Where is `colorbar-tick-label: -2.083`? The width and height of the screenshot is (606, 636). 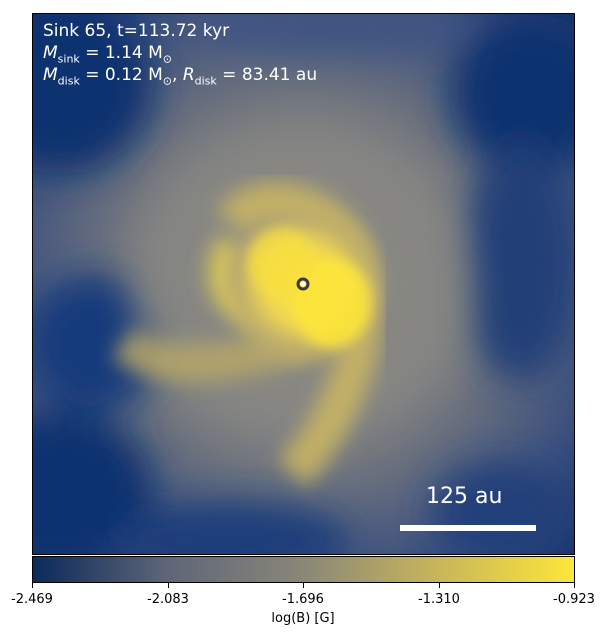
colorbar-tick-label: -2.083 is located at coordinates (168, 599).